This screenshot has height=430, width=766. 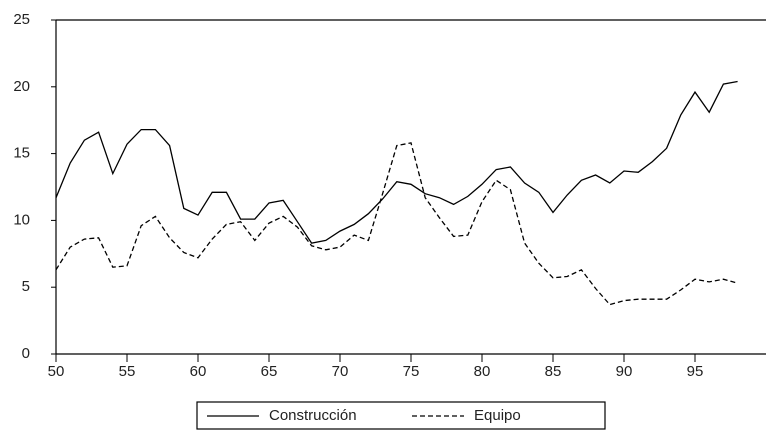 What do you see at coordinates (21, 153) in the screenshot?
I see `y-tick-label: 15` at bounding box center [21, 153].